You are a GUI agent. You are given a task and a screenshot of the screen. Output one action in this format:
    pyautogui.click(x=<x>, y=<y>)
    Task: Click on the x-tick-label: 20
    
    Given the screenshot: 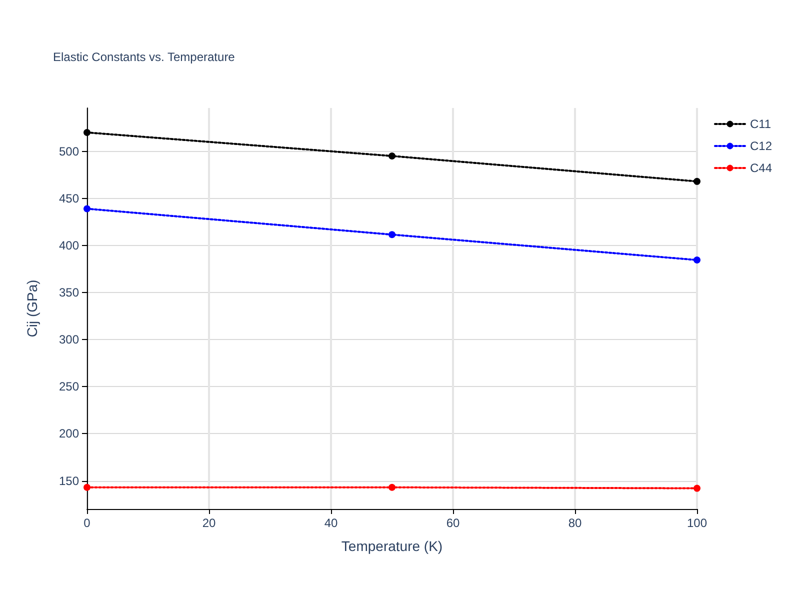 What is the action you would take?
    pyautogui.click(x=209, y=523)
    